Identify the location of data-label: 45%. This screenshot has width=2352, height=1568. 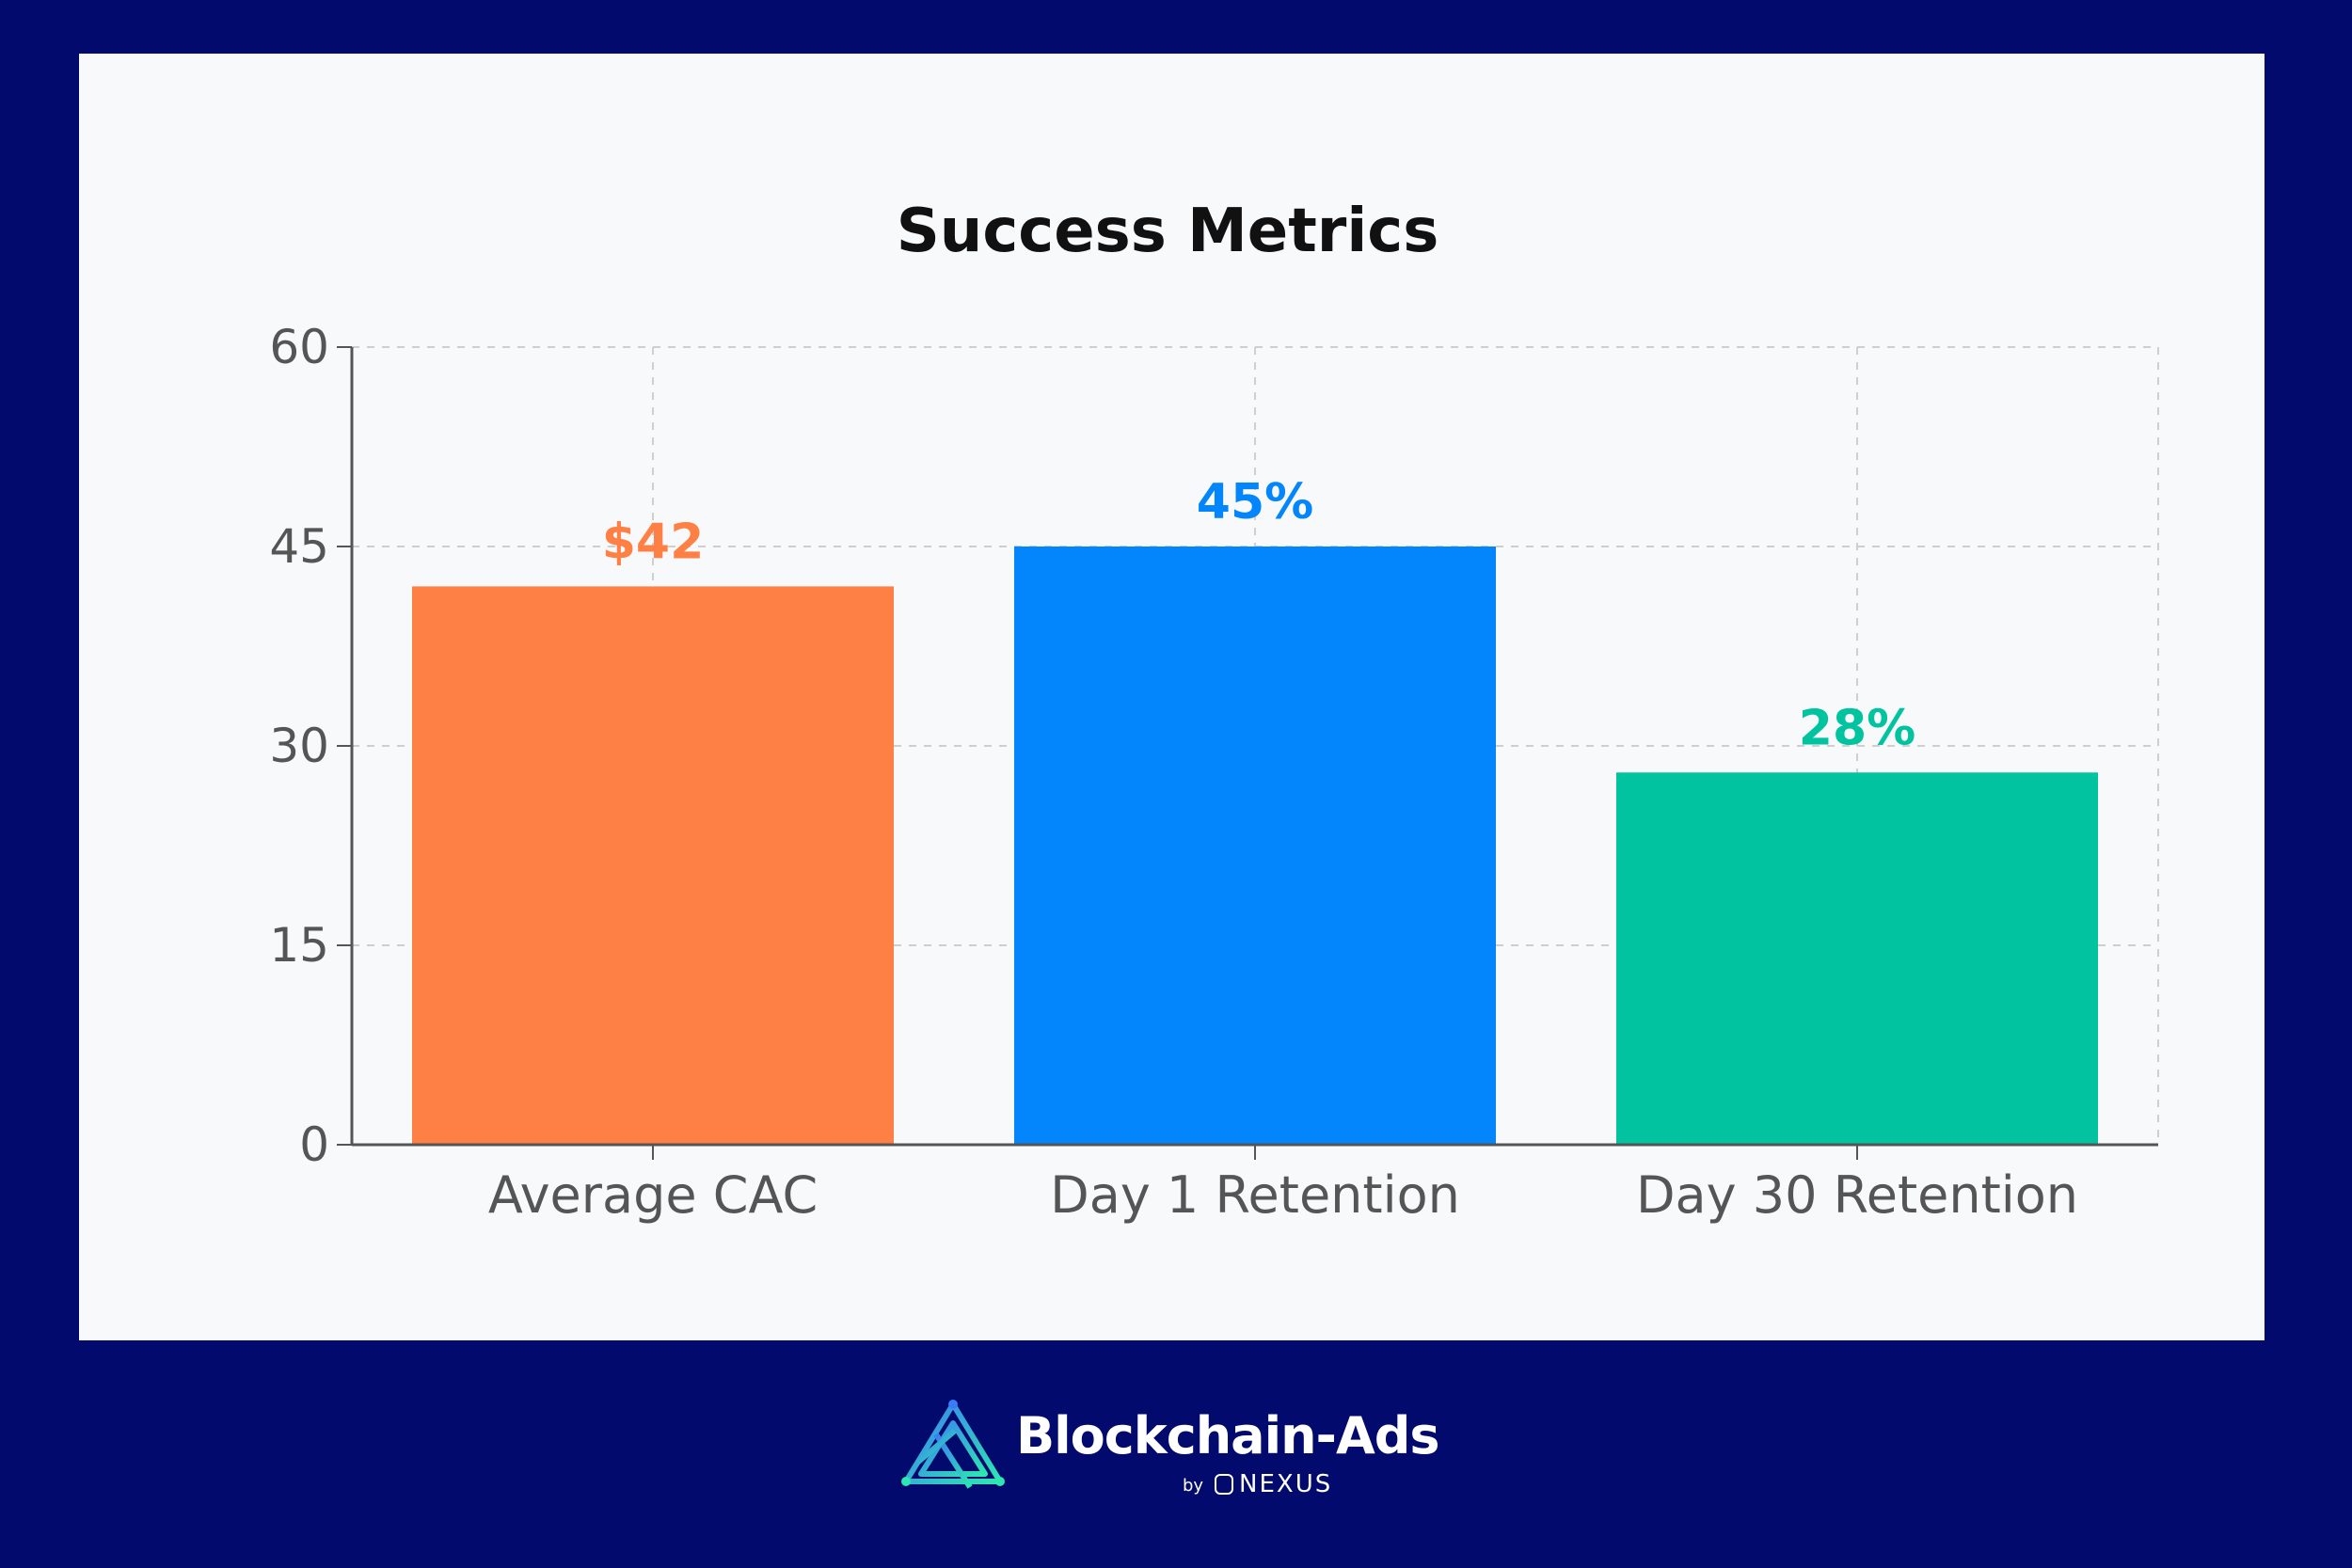
(1255, 502).